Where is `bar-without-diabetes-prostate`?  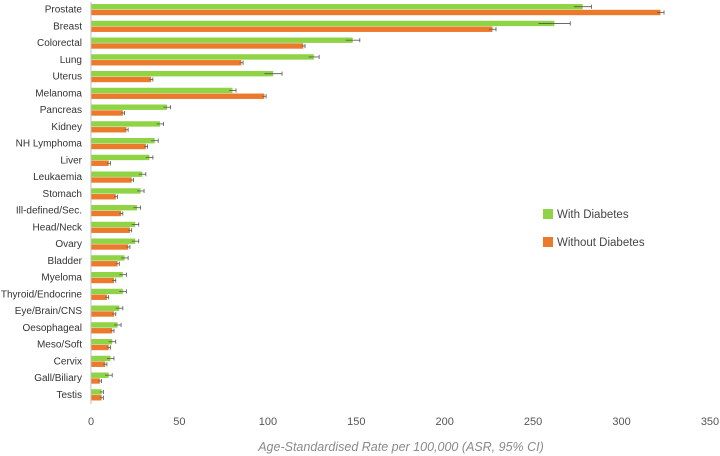 bar-without-diabetes-prostate is located at coordinates (376, 12).